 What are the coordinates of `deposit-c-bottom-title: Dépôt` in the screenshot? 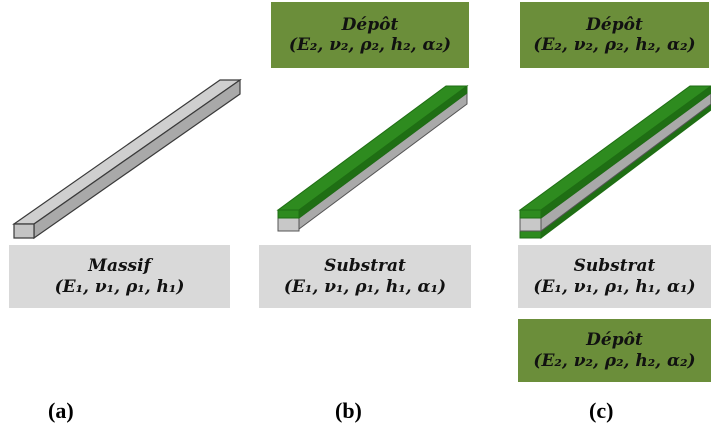 It's located at (614, 340).